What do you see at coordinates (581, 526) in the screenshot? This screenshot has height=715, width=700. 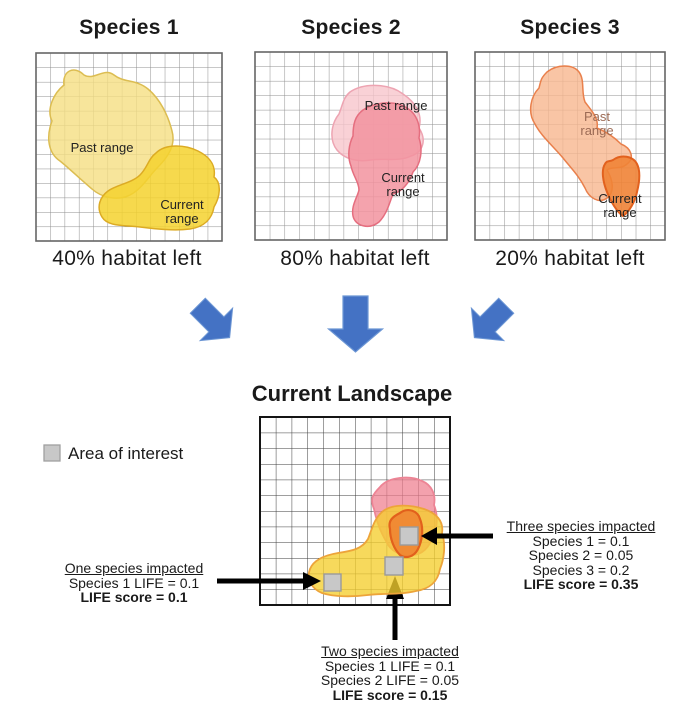 I see `annotation-three-heading: Three species impacted` at bounding box center [581, 526].